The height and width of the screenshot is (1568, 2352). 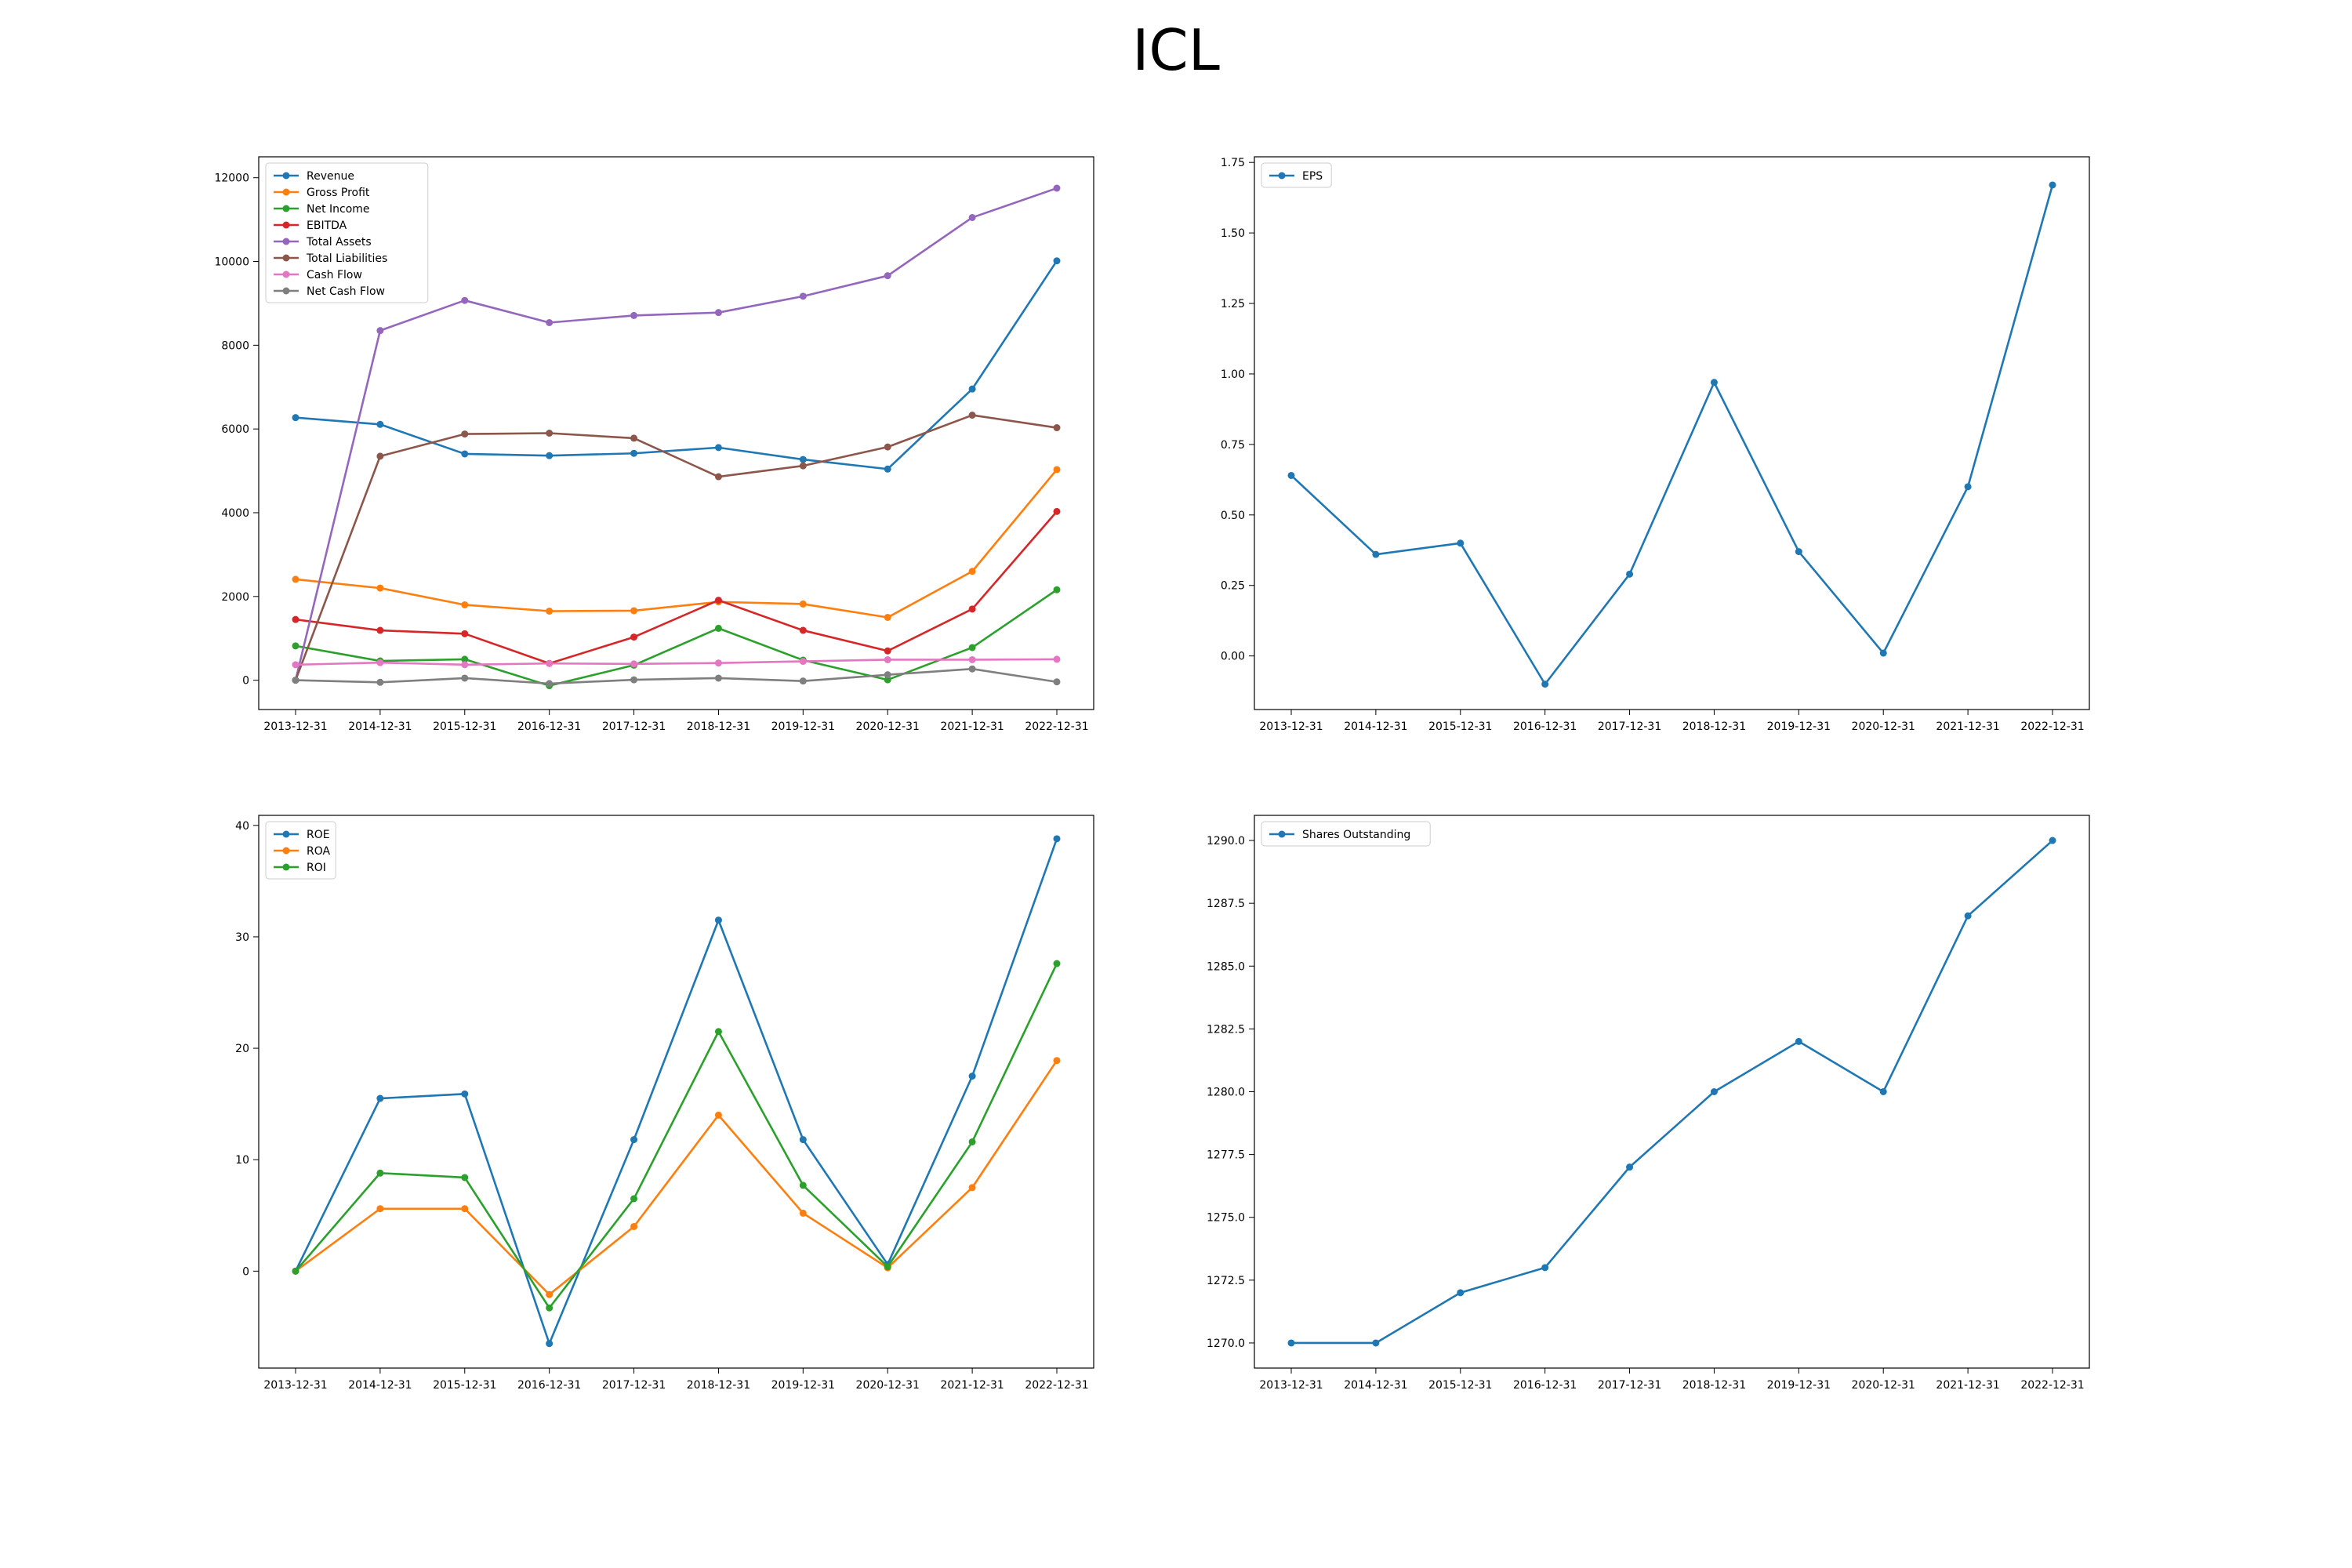 What do you see at coordinates (1226, 1218) in the screenshot?
I see `y-tick-label: 1275.0` at bounding box center [1226, 1218].